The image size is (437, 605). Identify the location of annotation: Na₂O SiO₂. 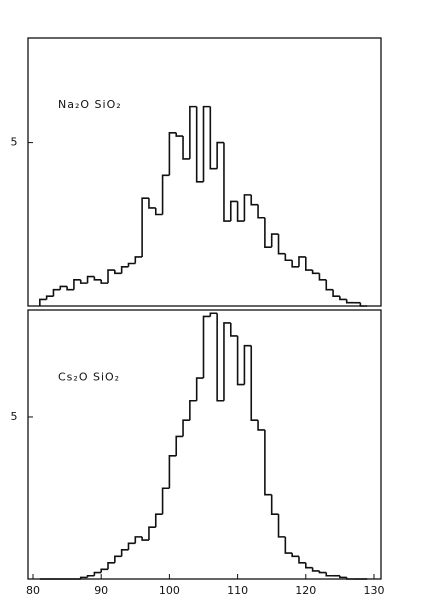
(90, 104).